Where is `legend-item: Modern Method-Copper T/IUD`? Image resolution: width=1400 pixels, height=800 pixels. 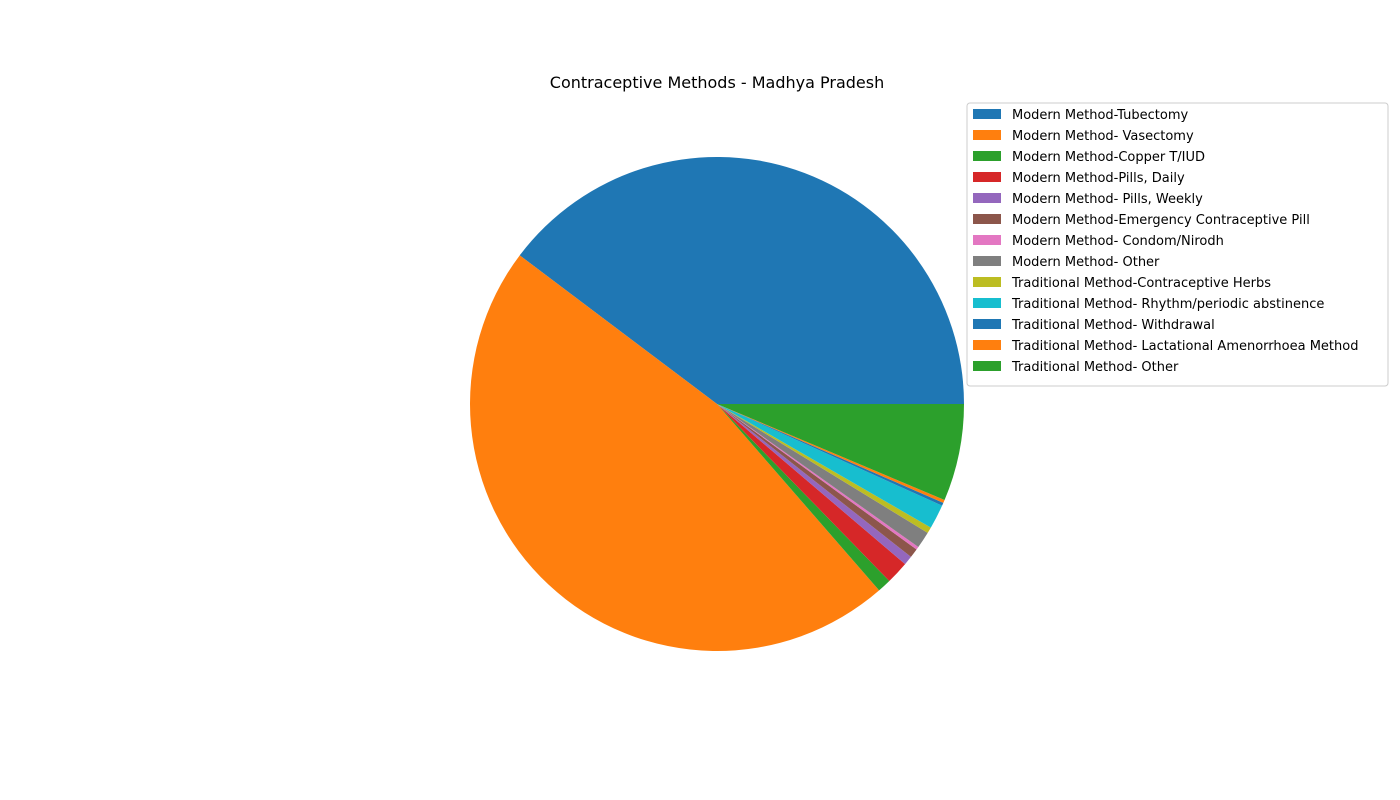
legend-item: Modern Method-Copper T/IUD is located at coordinates (1089, 157).